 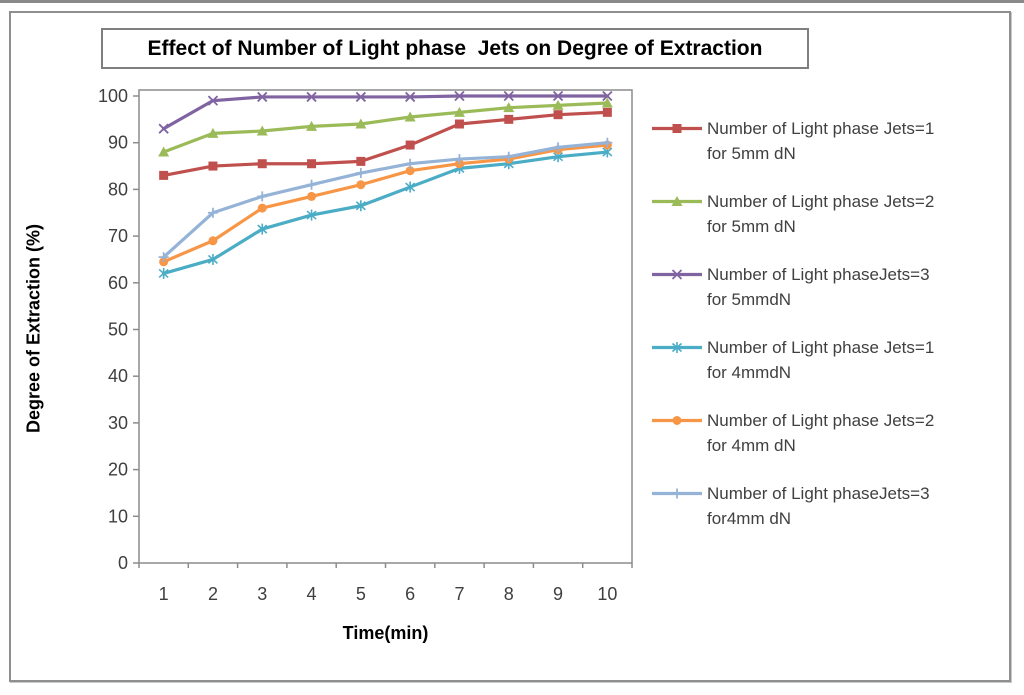 I want to click on legend-label: Number of Light phase Jets=1 for 4mmdN, so click(x=821, y=360).